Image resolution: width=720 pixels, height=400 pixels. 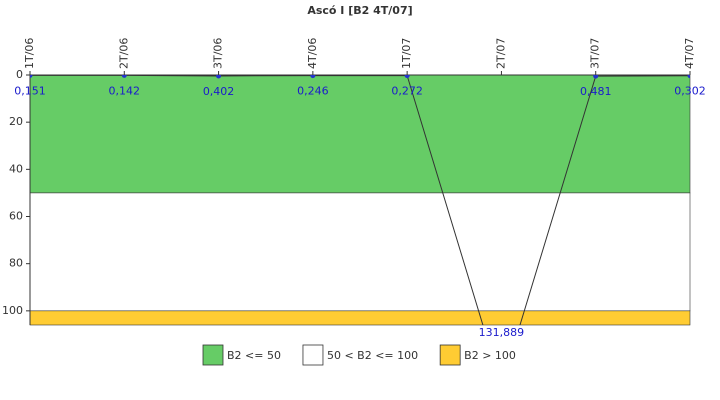 I want to click on x-tick-label: 1T/07, so click(x=406, y=53).